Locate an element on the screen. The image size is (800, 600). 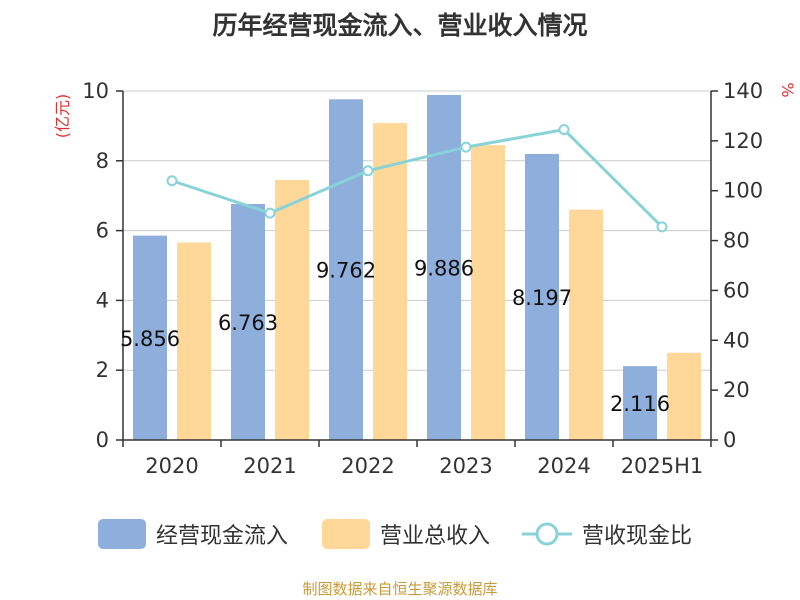
y-left-tick-label: 6 is located at coordinates (102, 231).